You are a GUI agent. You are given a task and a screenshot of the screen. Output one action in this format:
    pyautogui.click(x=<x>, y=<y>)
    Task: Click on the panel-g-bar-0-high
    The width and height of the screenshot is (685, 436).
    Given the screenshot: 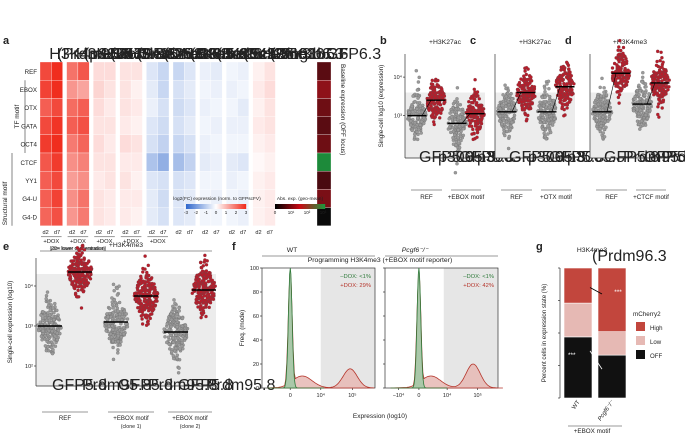 What is the action you would take?
    pyautogui.click(x=578, y=285)
    